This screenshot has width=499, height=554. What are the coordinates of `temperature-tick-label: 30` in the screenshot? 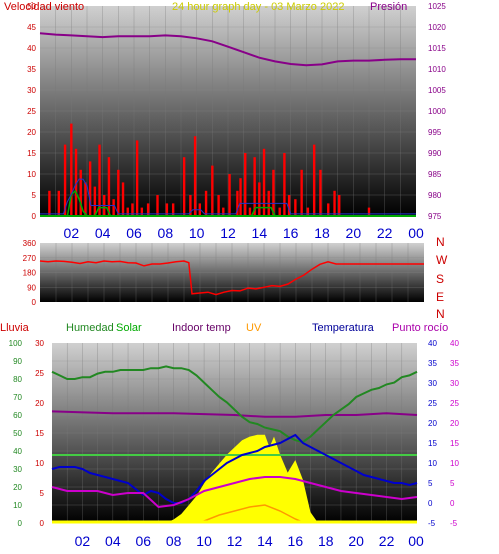 It's located at (432, 383).